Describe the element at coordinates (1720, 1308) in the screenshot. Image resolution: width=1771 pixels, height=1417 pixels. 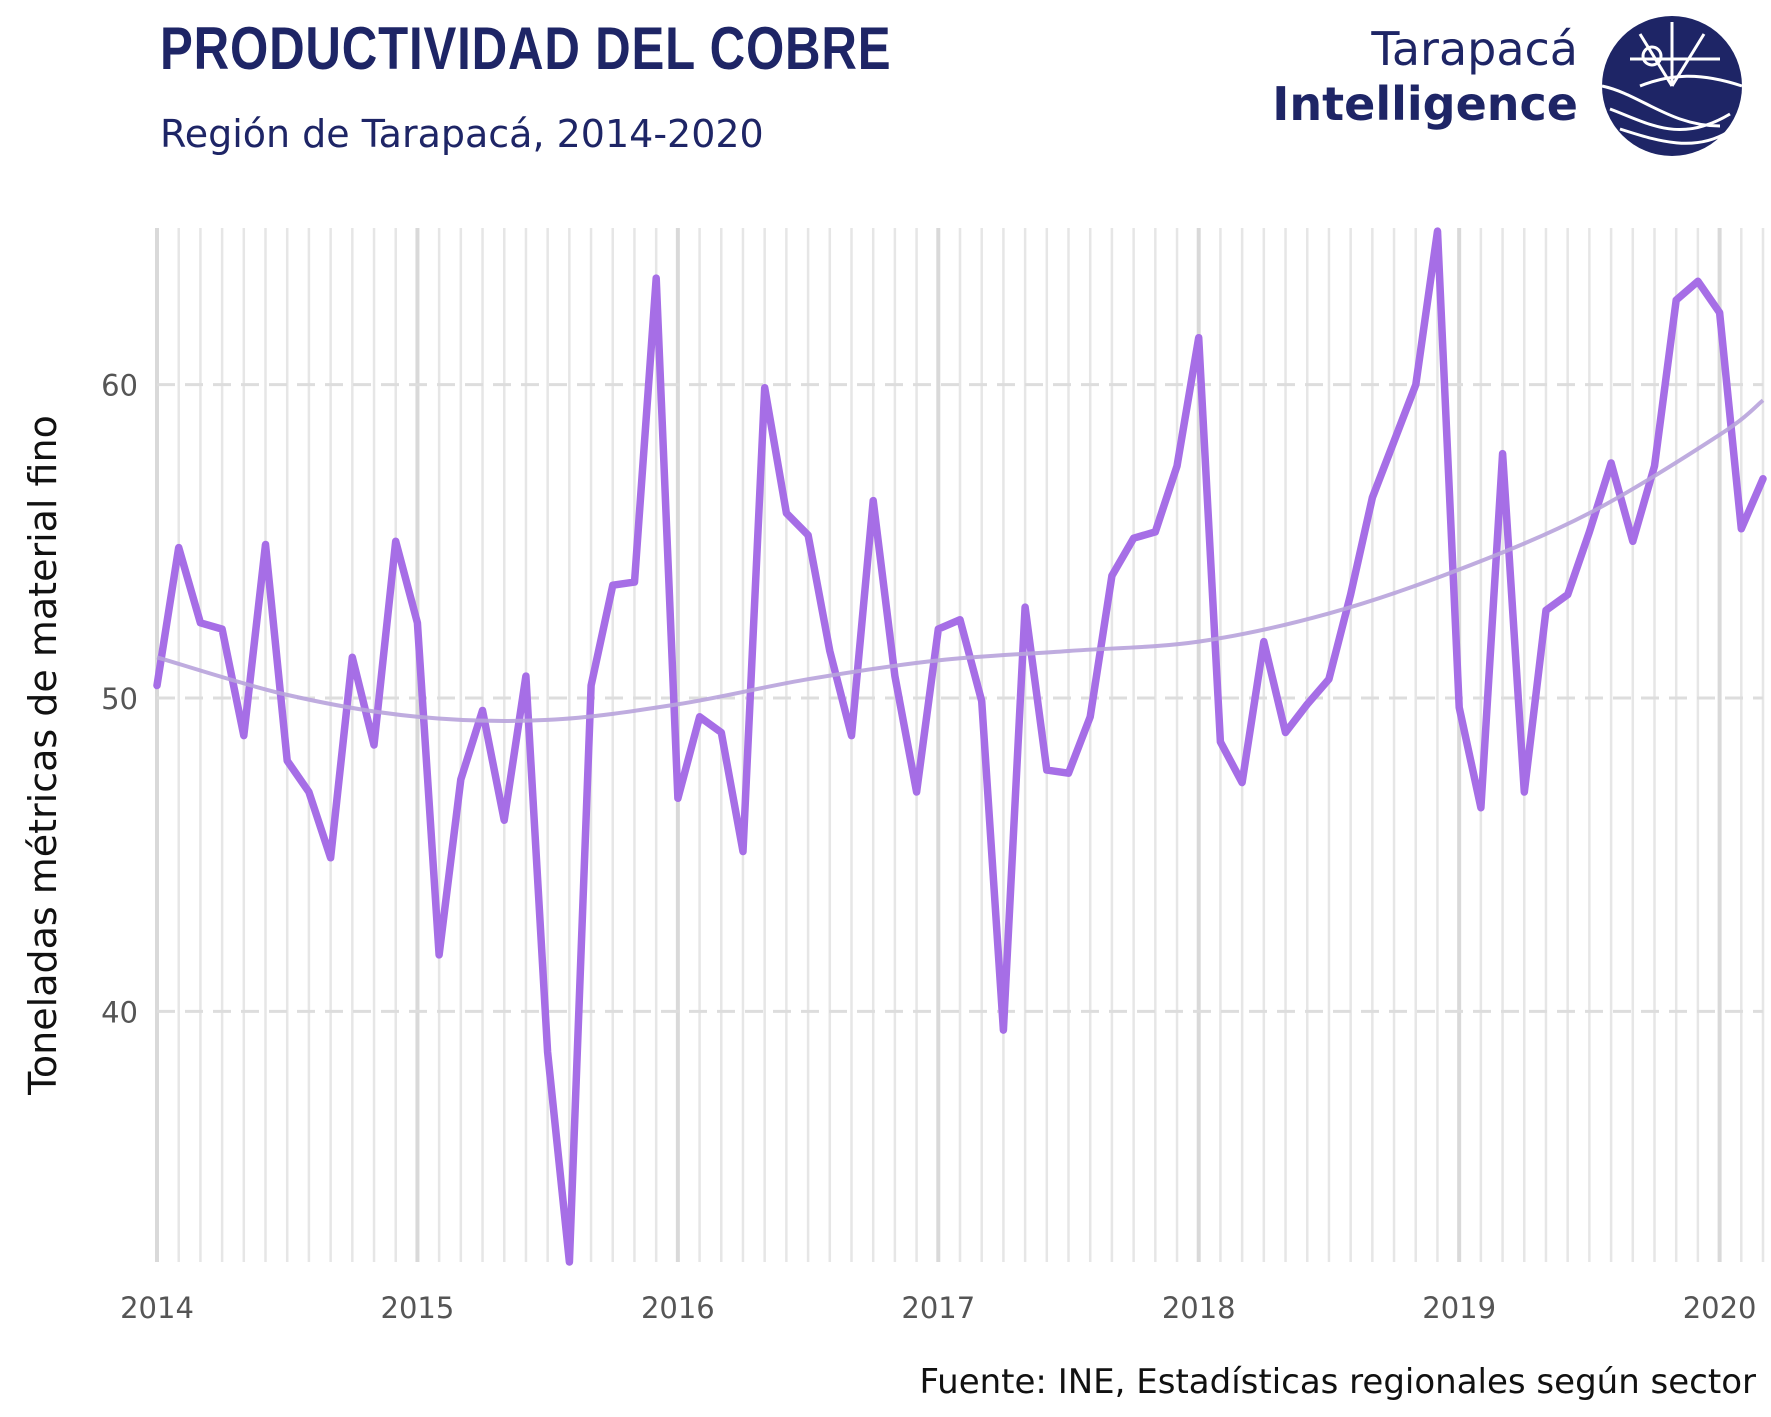
I see `x-tick-label: 2020` at that location.